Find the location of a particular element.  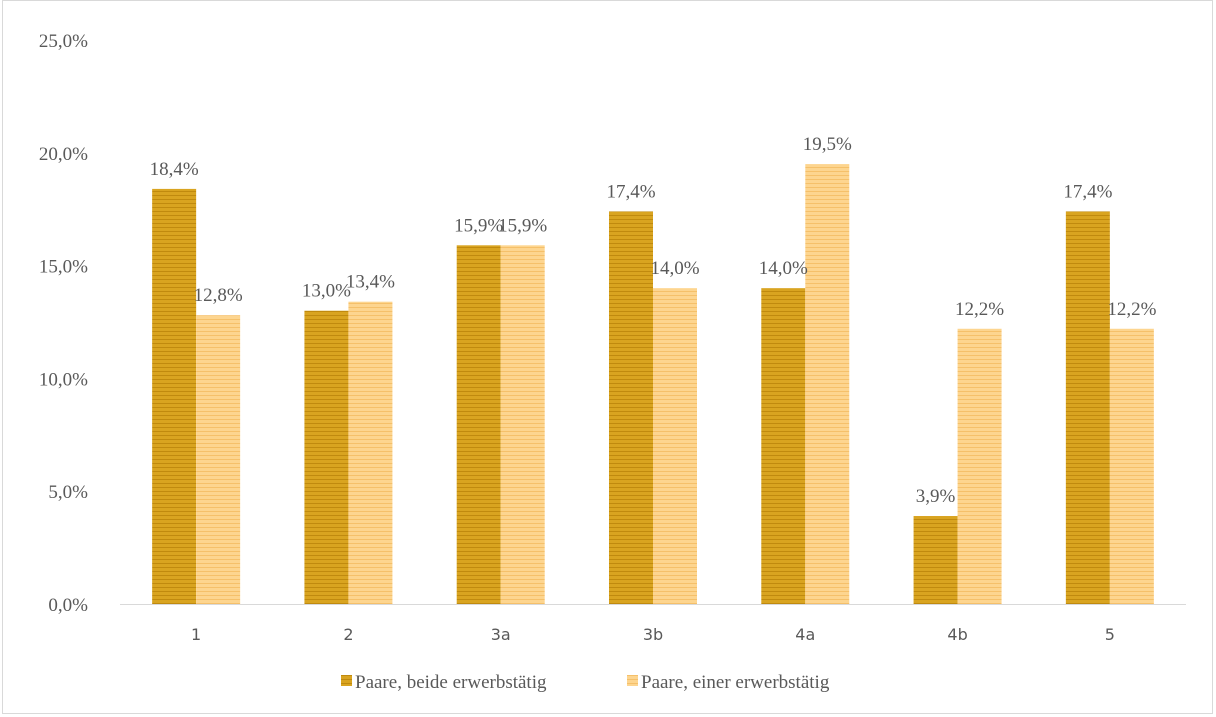

y-tick-label: 20,0% is located at coordinates (63, 154).